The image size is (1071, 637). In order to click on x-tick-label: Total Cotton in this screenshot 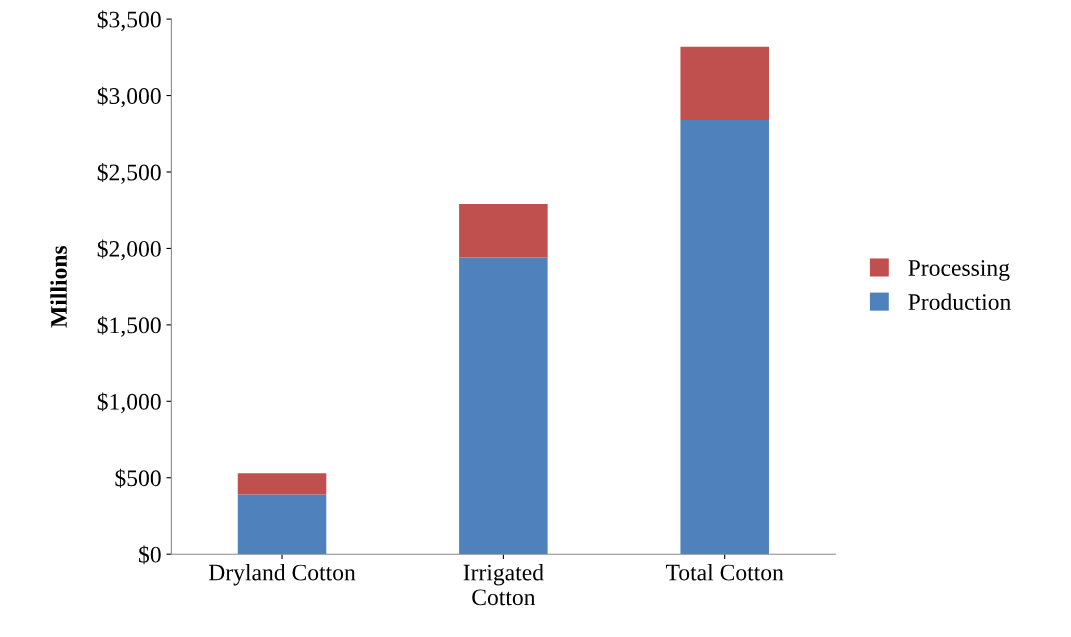, I will do `click(724, 572)`.